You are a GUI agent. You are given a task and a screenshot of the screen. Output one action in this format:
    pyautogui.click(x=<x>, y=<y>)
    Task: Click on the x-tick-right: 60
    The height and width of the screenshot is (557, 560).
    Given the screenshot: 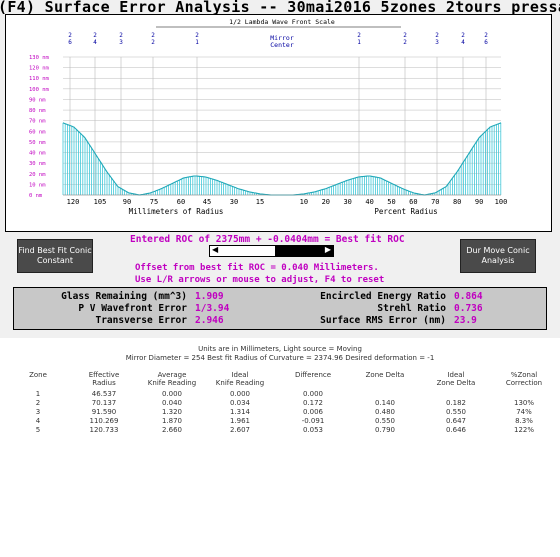 What is the action you would take?
    pyautogui.click(x=413, y=202)
    